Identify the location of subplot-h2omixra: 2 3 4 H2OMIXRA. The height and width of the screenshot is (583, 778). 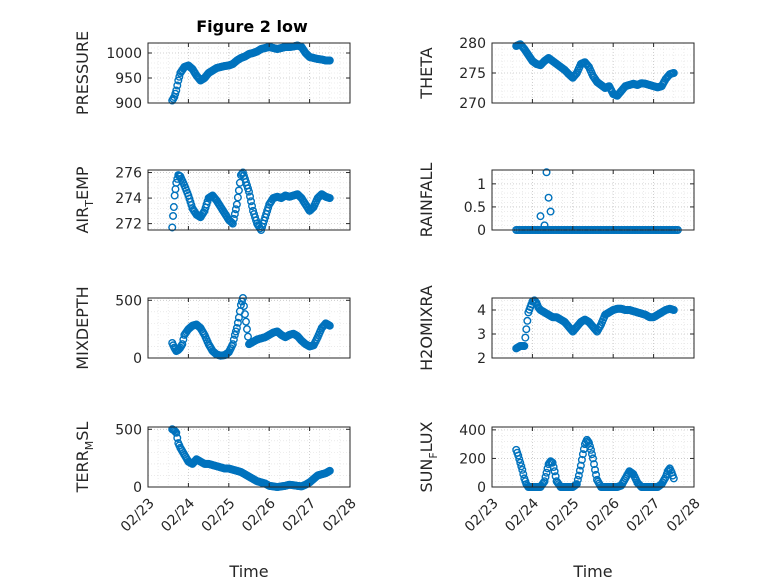
(556, 328).